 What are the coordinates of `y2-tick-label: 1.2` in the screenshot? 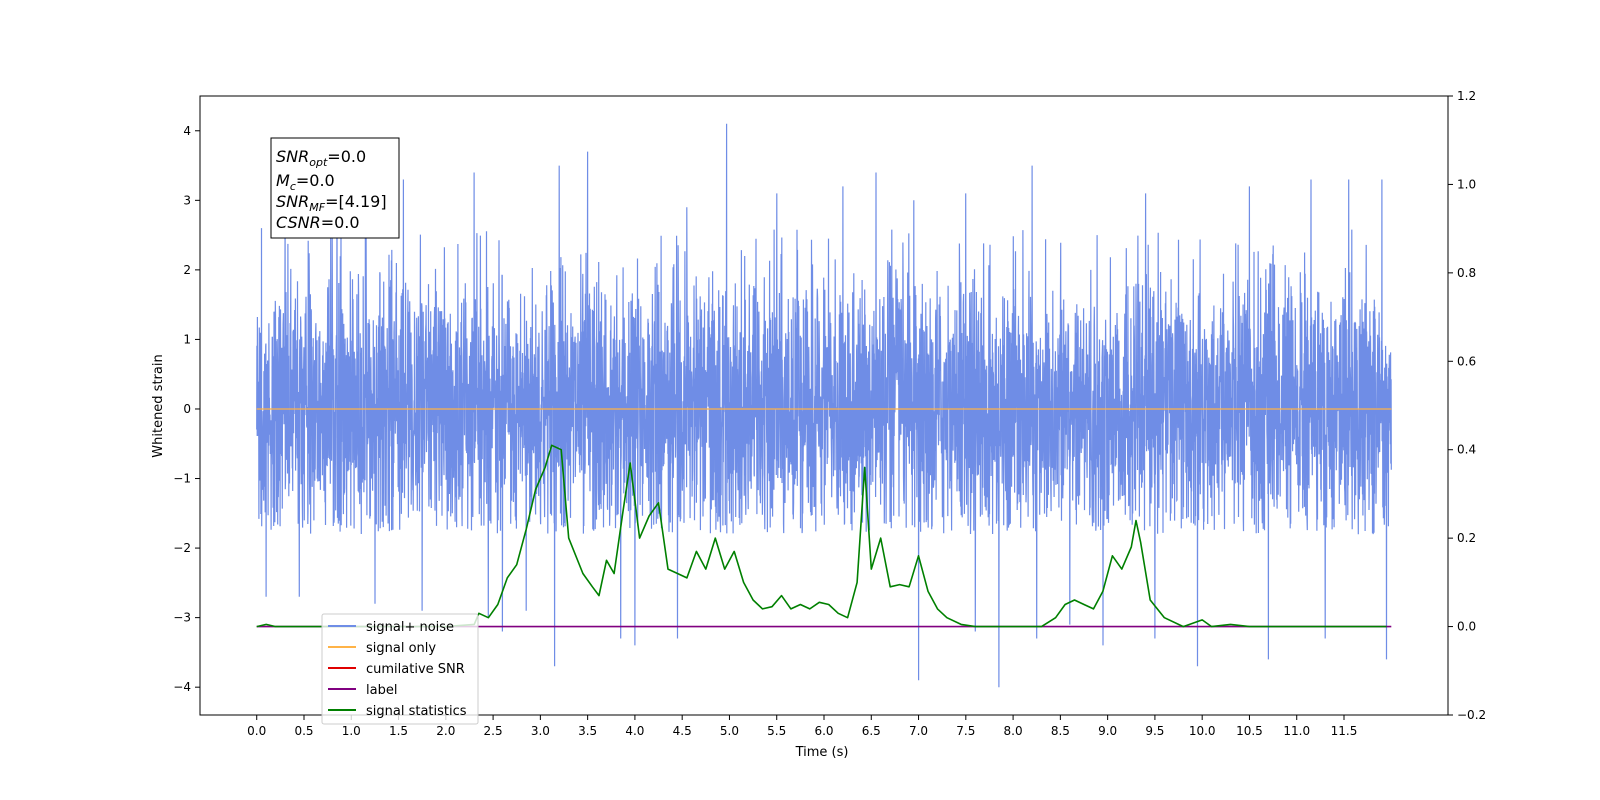 It's located at (1466, 96).